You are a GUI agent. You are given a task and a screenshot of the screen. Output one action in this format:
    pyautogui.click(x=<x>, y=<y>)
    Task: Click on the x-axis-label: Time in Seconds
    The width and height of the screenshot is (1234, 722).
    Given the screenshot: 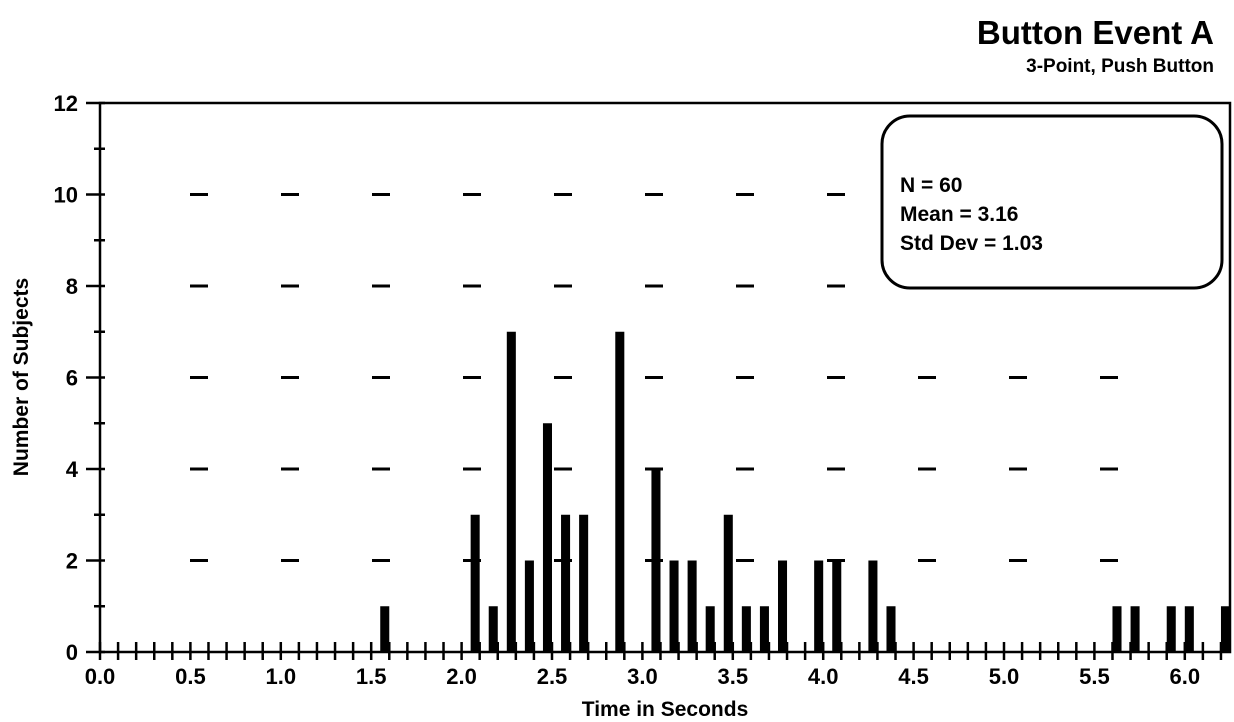 What is the action you would take?
    pyautogui.click(x=665, y=709)
    